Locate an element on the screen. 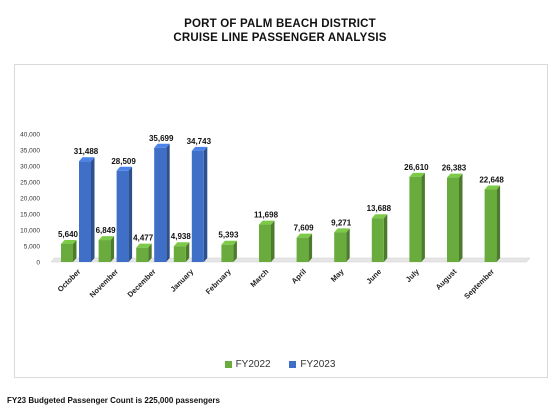 This screenshot has height=415, width=560. legend-item-fy2022: FY2022 is located at coordinates (247, 364).